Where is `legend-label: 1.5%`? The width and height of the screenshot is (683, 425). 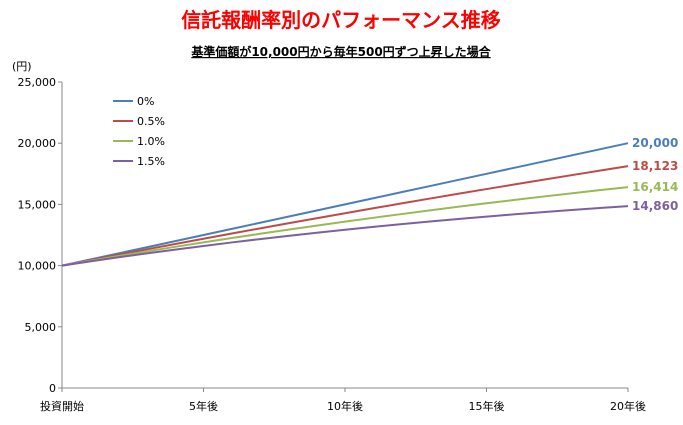 legend-label: 1.5% is located at coordinates (151, 161).